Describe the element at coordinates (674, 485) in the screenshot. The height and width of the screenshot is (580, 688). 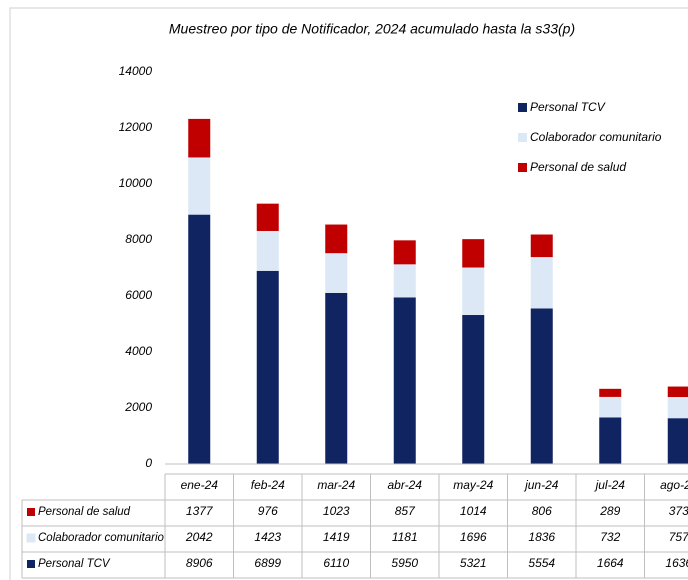
I see `x-tick-label: ago-24` at that location.